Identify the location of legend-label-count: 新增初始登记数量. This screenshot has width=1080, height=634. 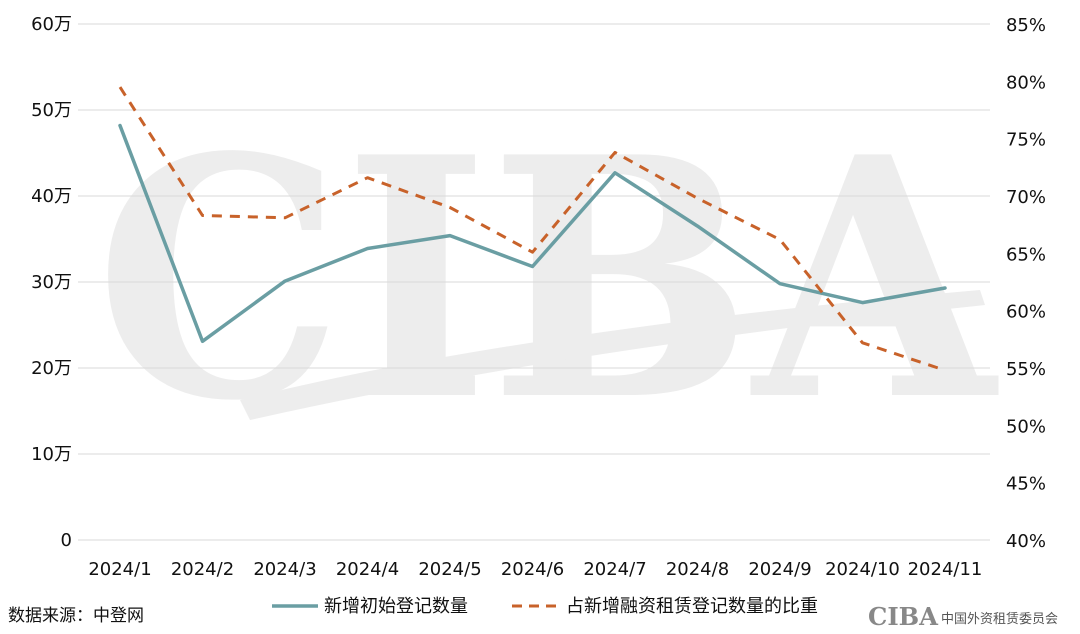
(396, 606).